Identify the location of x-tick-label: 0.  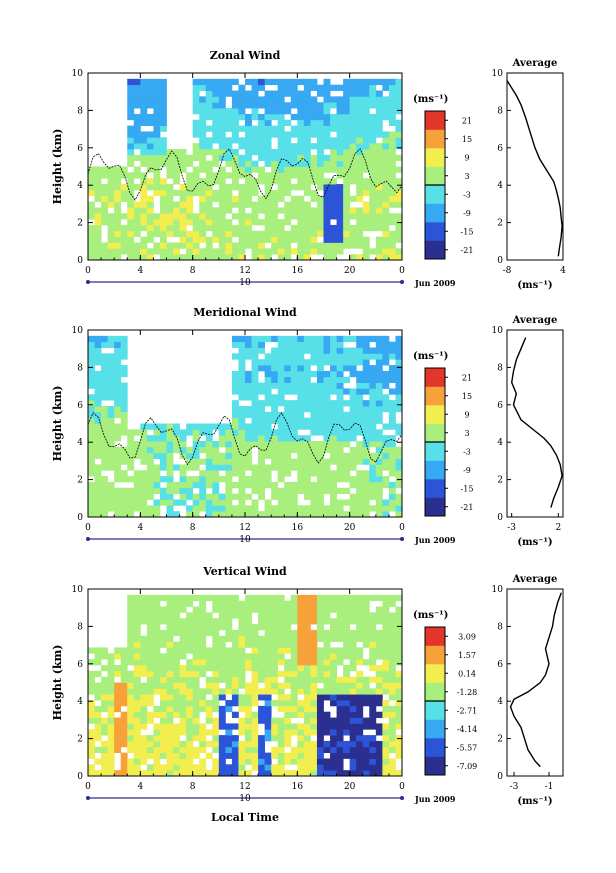
(402, 271).